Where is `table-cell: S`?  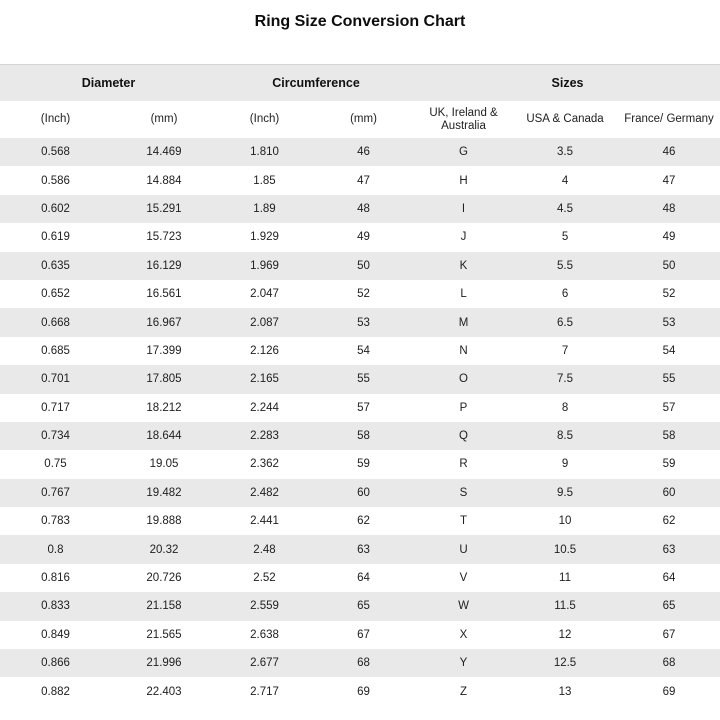
table-cell: S is located at coordinates (463, 492).